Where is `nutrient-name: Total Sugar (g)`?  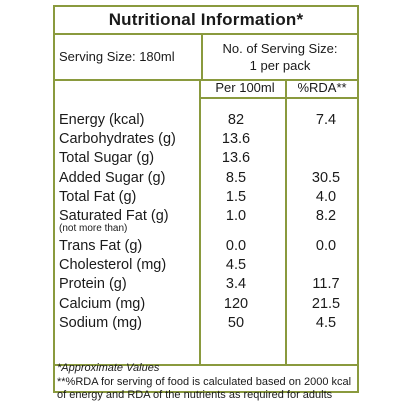
nutrient-name: Total Sugar (g) is located at coordinates (107, 158).